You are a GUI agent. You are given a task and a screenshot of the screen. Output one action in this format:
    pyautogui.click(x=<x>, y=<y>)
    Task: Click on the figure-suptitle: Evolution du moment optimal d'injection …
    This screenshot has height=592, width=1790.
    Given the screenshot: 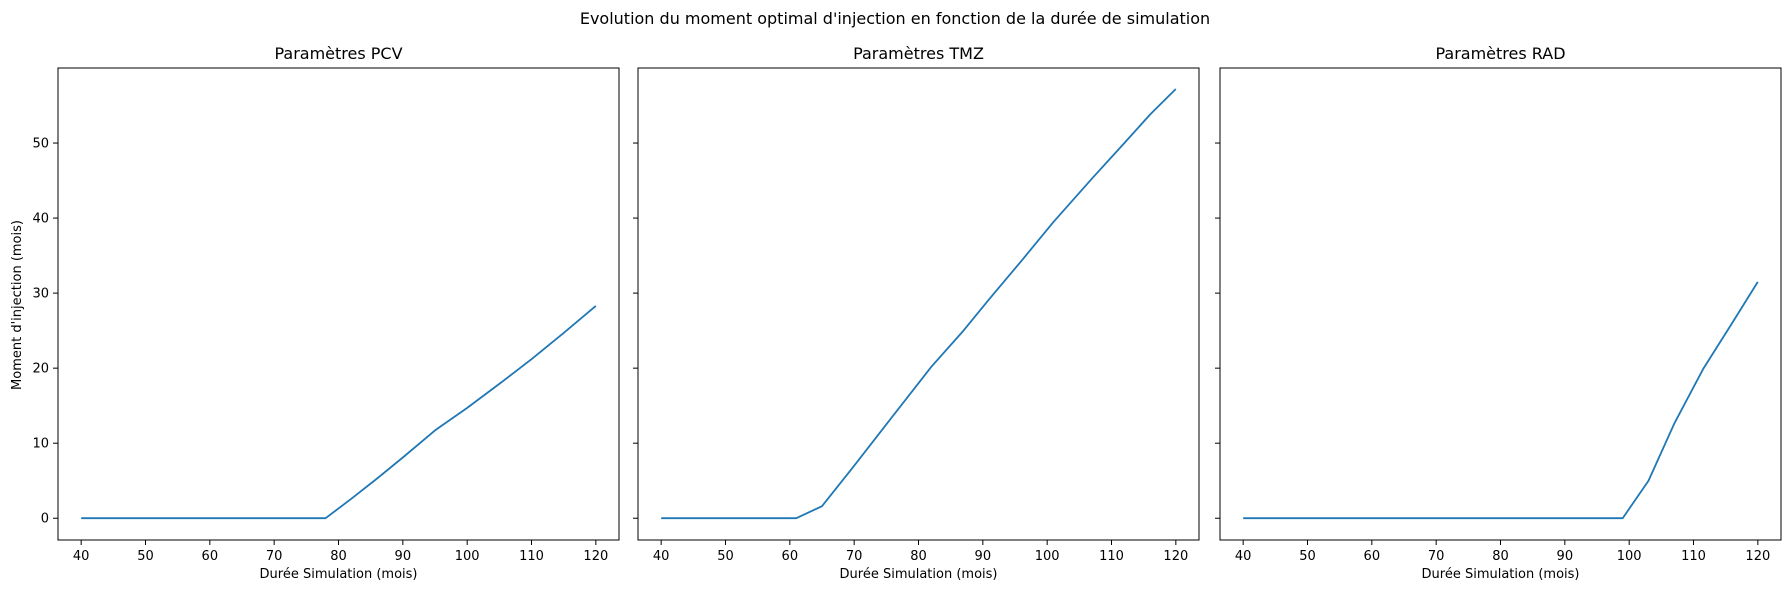 What is the action you would take?
    pyautogui.click(x=895, y=18)
    